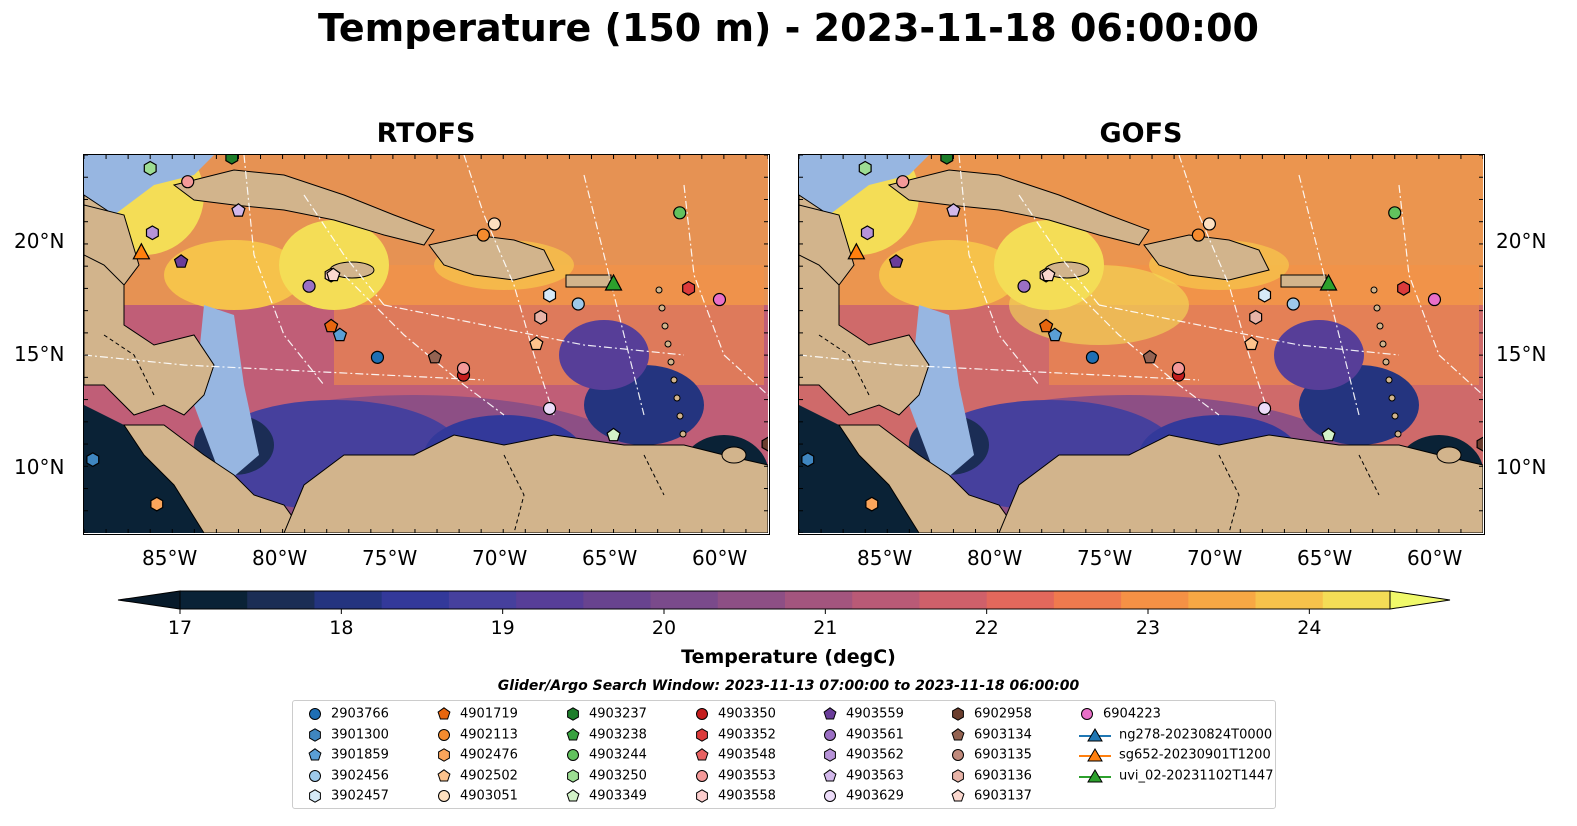 The image size is (1577, 826). What do you see at coordinates (1105, 558) in the screenshot?
I see `lon-tick-label: 75°W` at bounding box center [1105, 558].